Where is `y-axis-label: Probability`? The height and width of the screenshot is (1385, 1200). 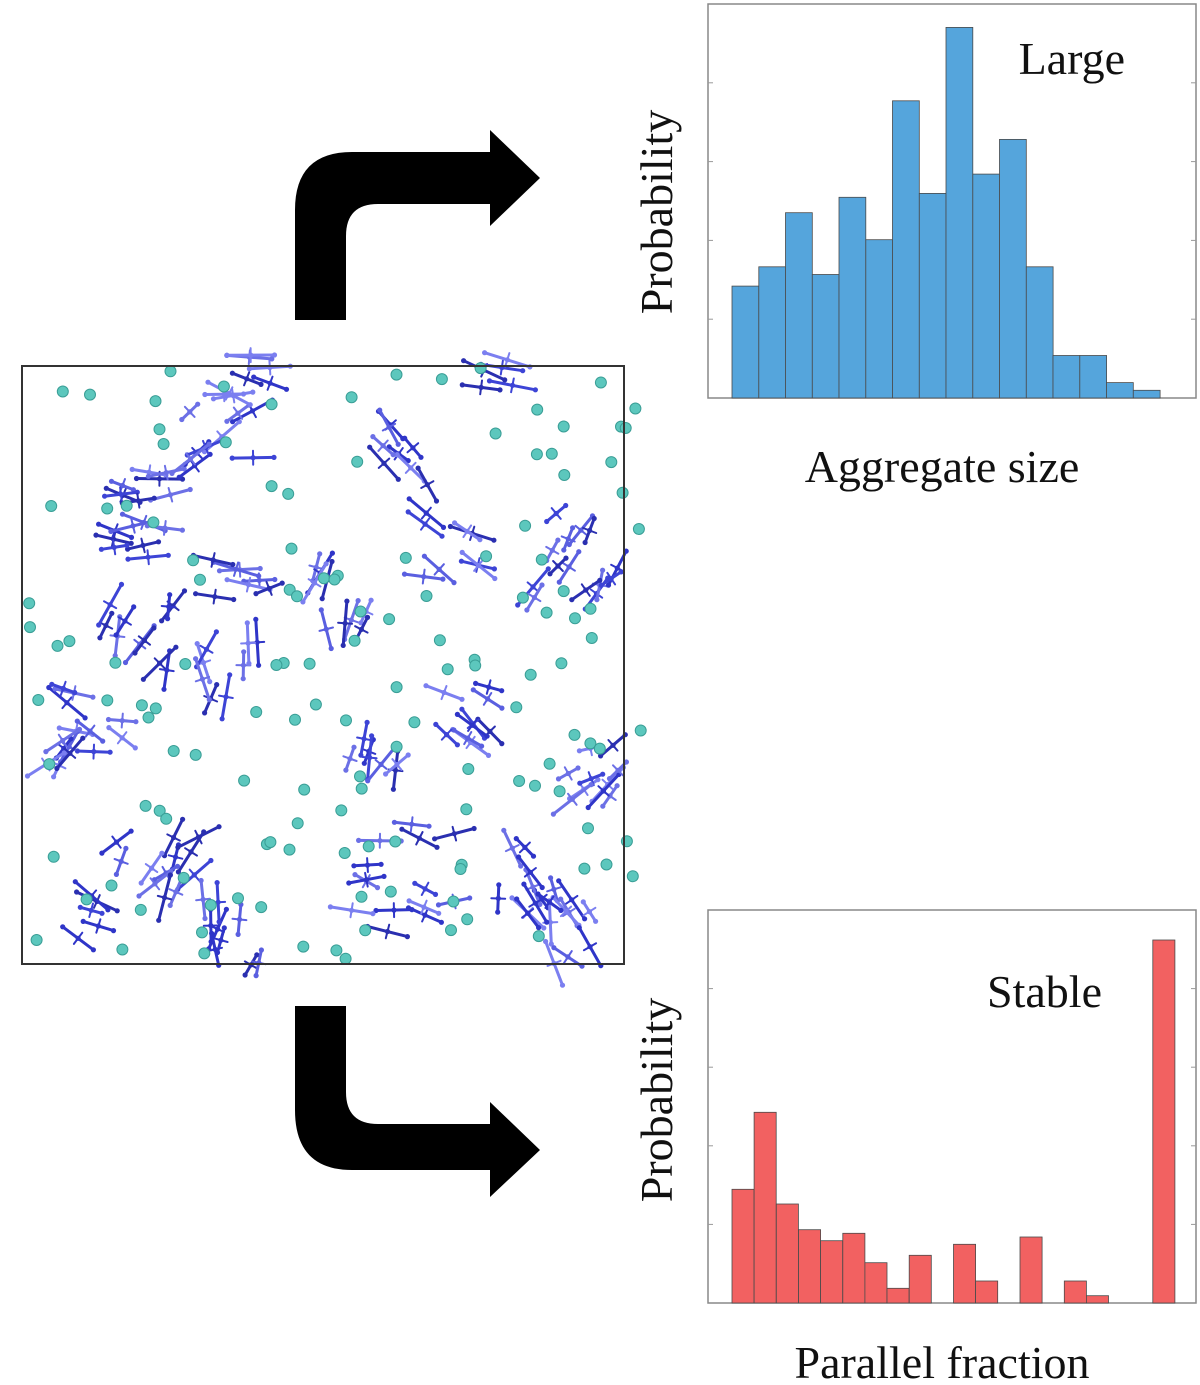
y-axis-label: Probability is located at coordinates (656, 212).